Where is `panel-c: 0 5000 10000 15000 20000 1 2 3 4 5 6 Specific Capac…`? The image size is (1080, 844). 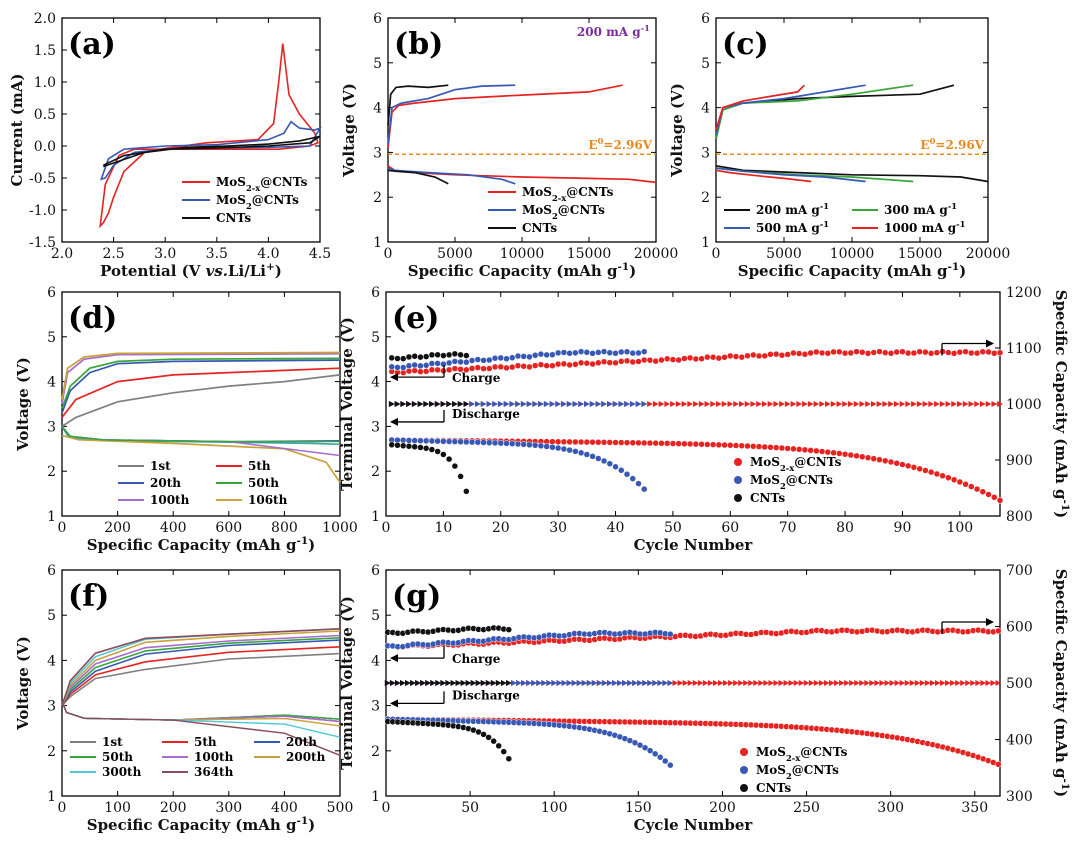 panel-c: 0 5000 10000 15000 20000 1 2 3 4 5 6 Specific Capac… is located at coordinates (839, 145).